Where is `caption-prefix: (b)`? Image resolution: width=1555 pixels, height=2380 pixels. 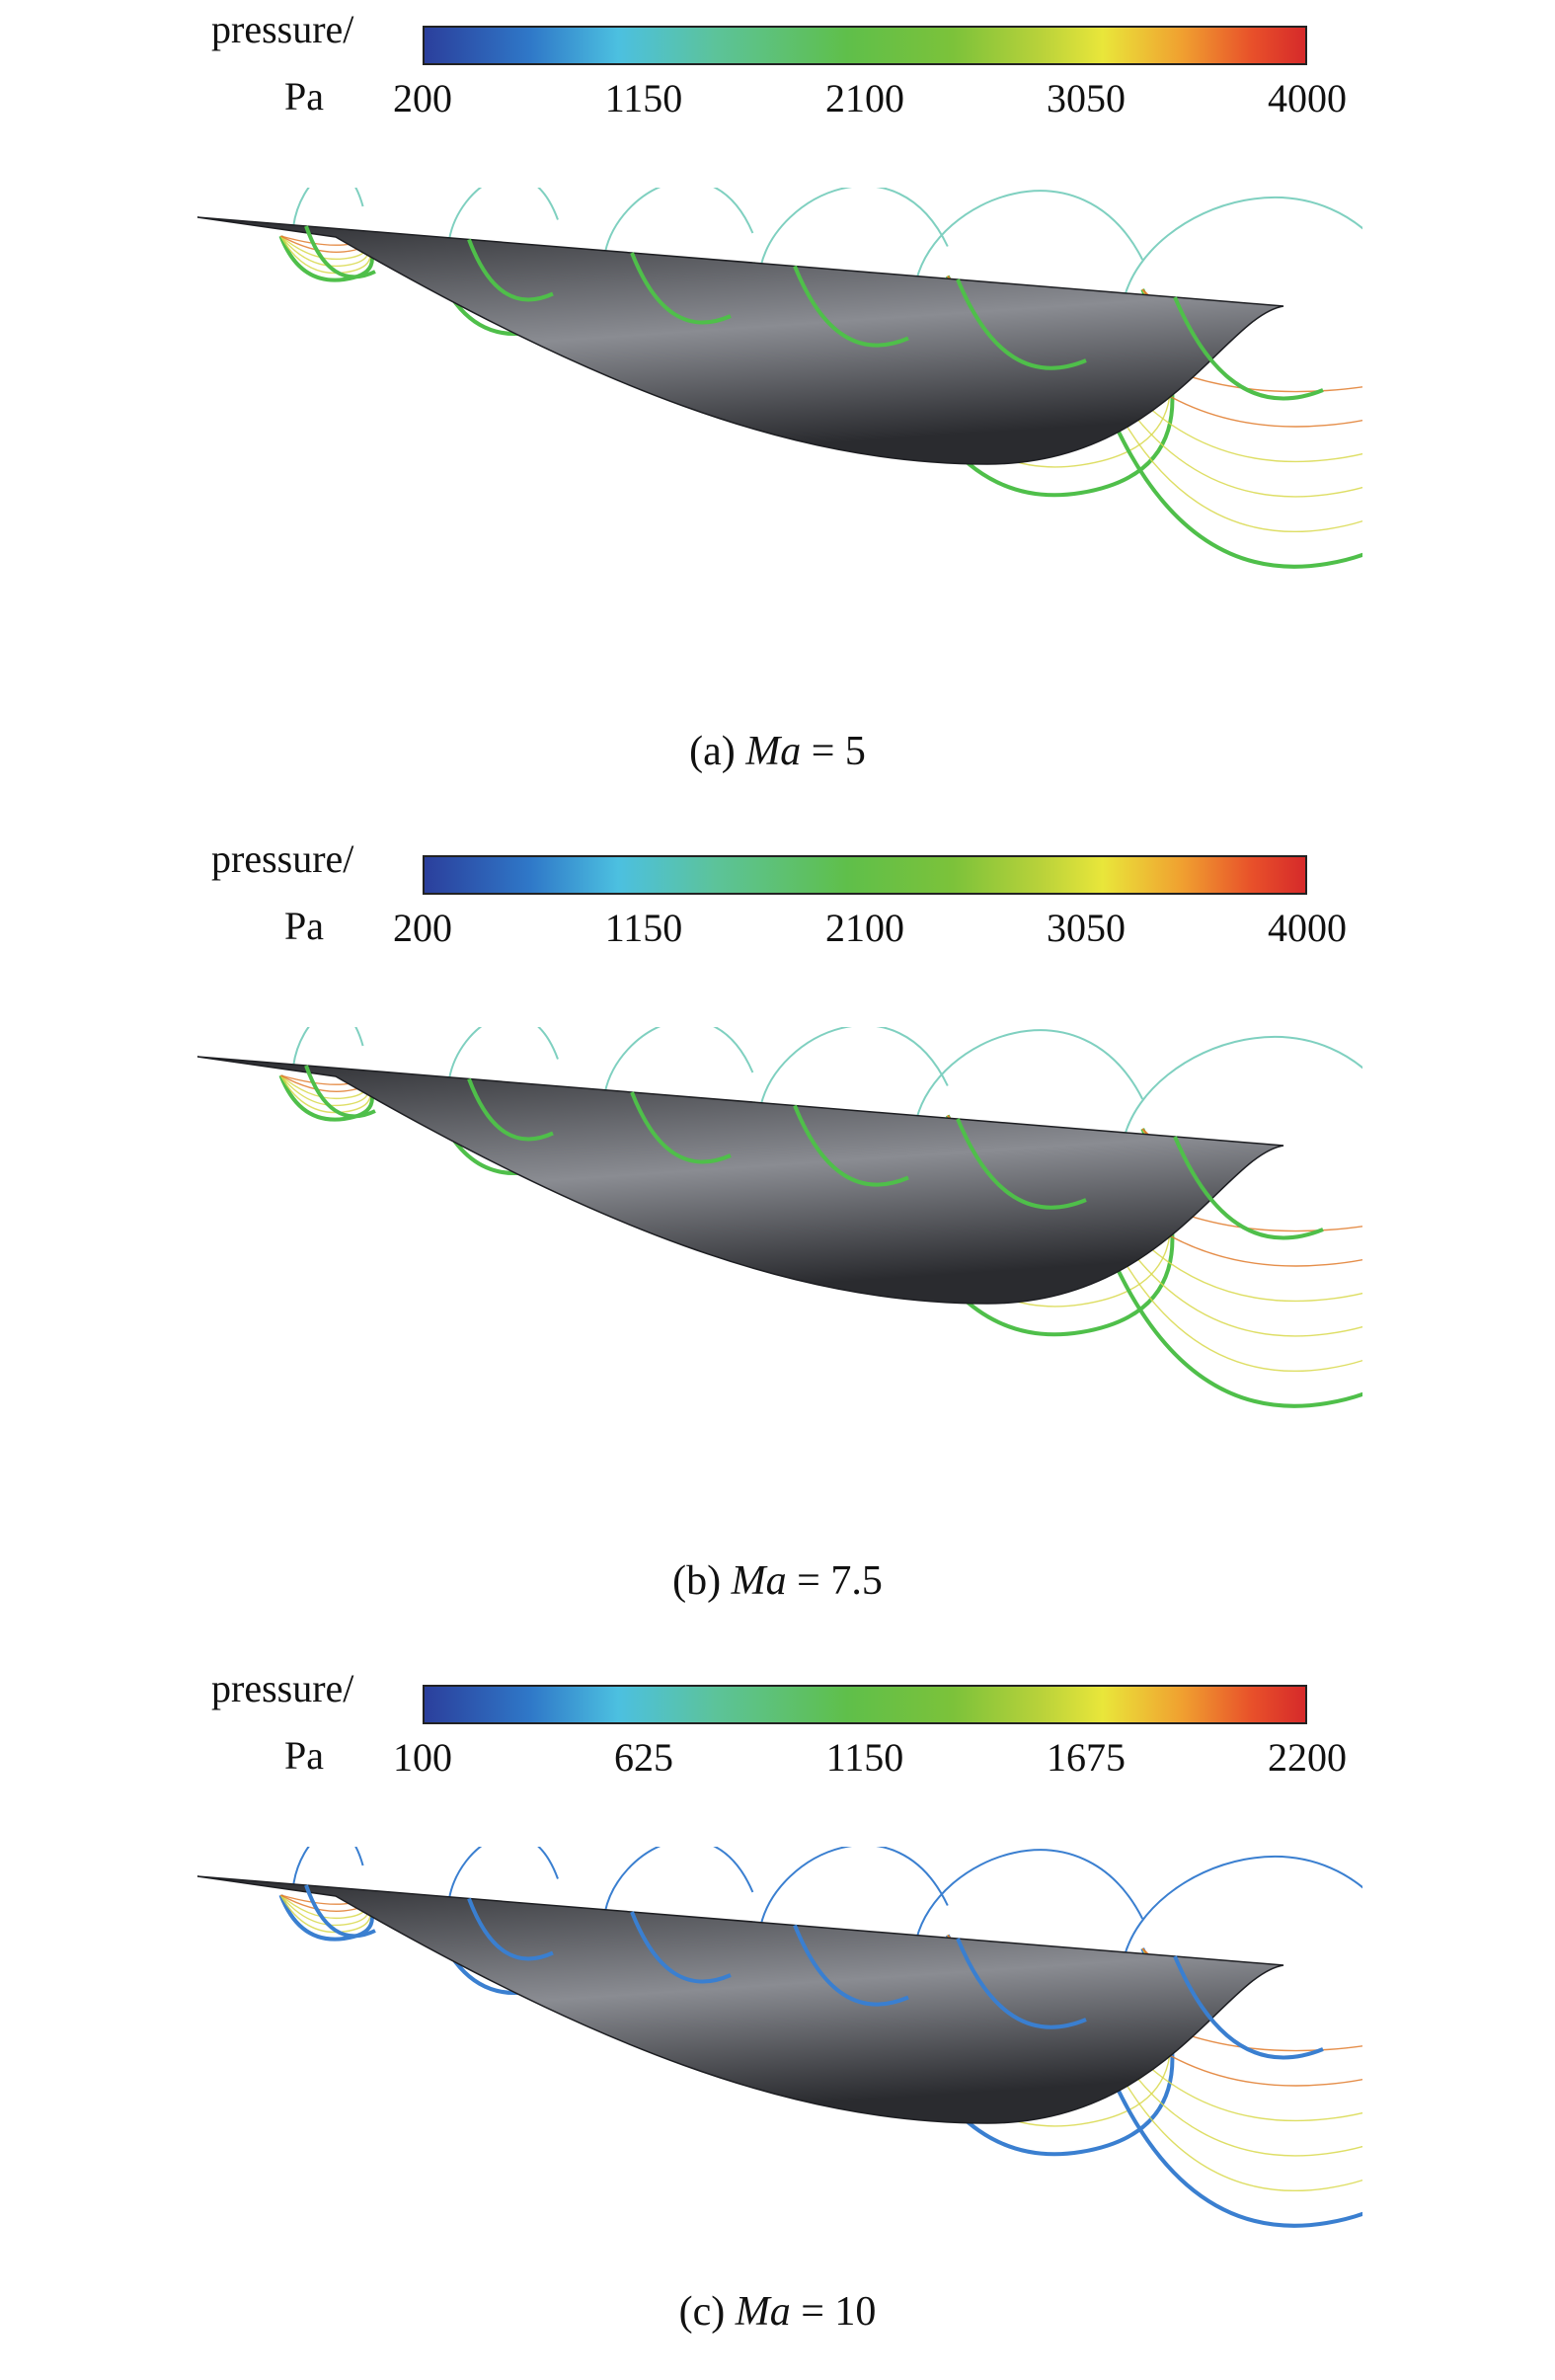 caption-prefix: (b) is located at coordinates (702, 1581).